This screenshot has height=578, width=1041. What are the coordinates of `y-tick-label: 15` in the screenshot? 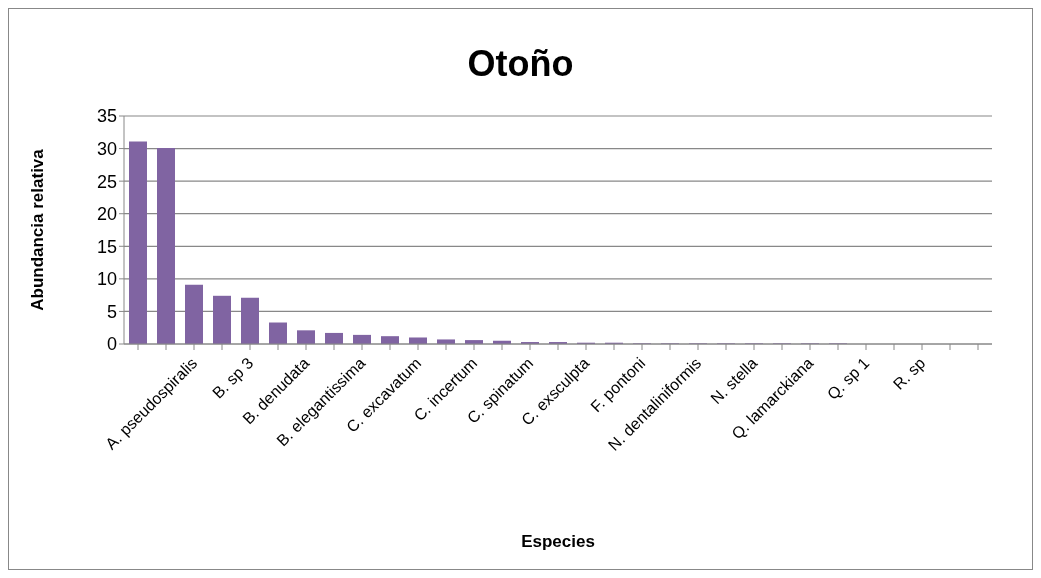 It's located at (106, 246).